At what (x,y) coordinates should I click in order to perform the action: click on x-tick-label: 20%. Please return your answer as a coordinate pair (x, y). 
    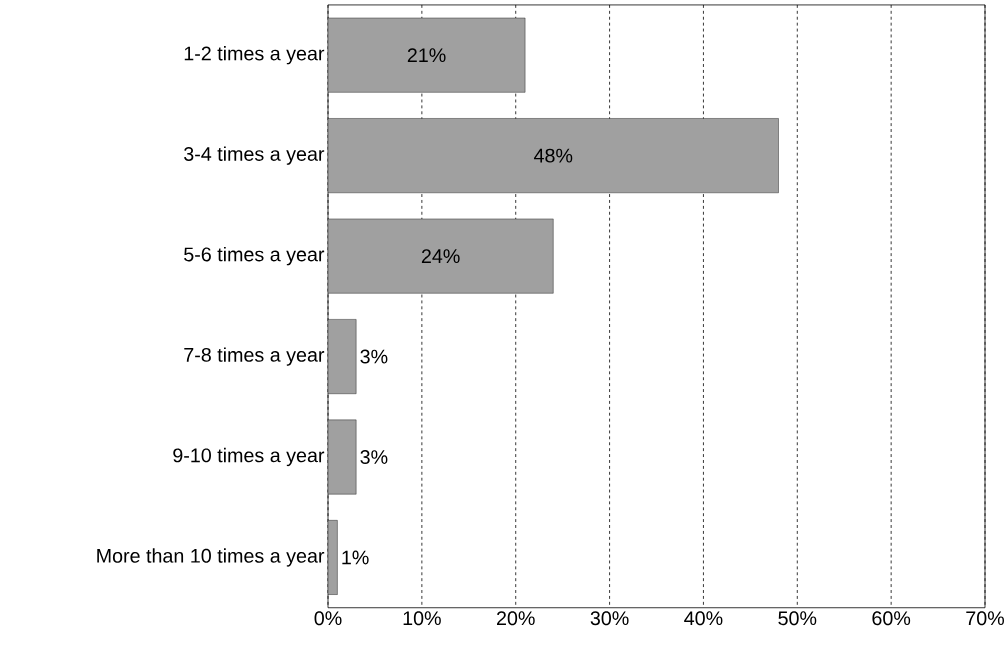
    Looking at the image, I should click on (516, 618).